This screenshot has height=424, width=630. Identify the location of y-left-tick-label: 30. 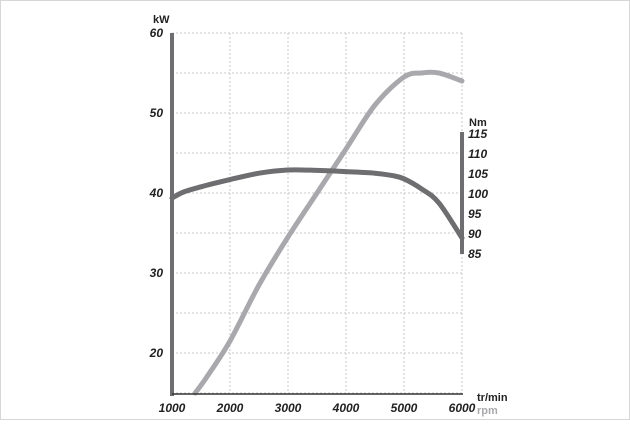
(157, 273).